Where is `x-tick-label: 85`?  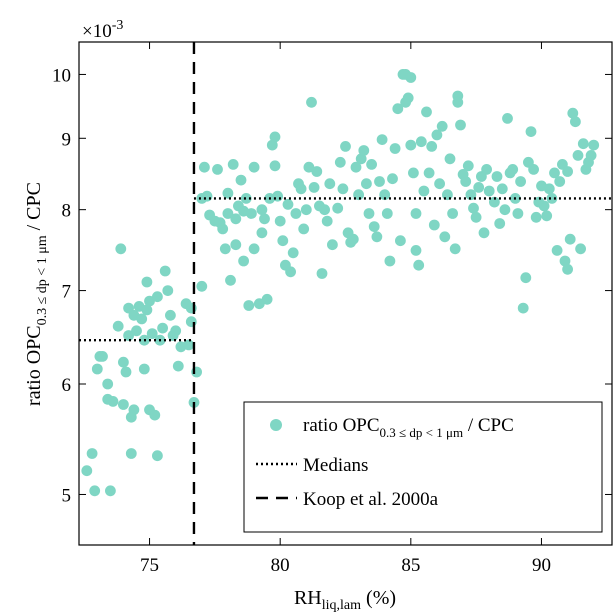 x-tick-label: 85 is located at coordinates (410, 565).